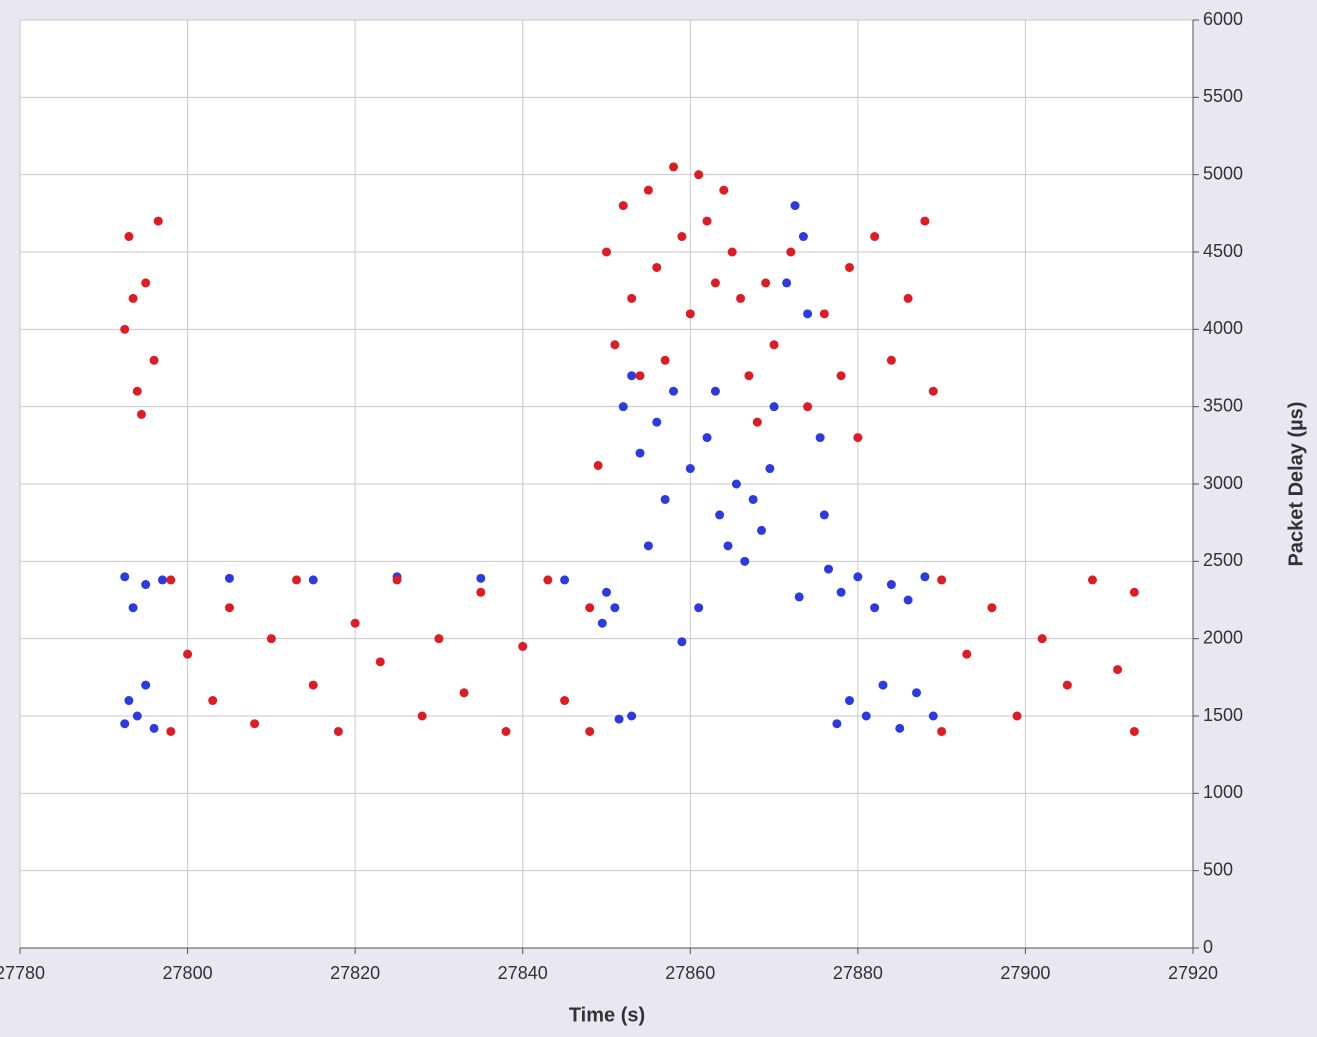 The image size is (1317, 1037). Describe the element at coordinates (690, 973) in the screenshot. I see `x-tick-label: 27860` at that location.